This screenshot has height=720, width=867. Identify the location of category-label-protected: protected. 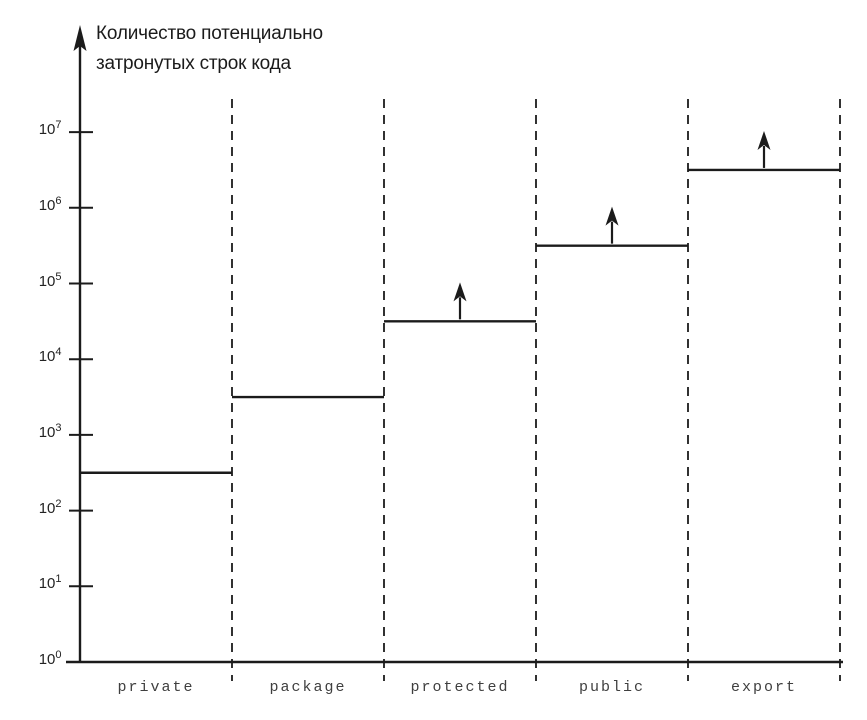
(460, 687).